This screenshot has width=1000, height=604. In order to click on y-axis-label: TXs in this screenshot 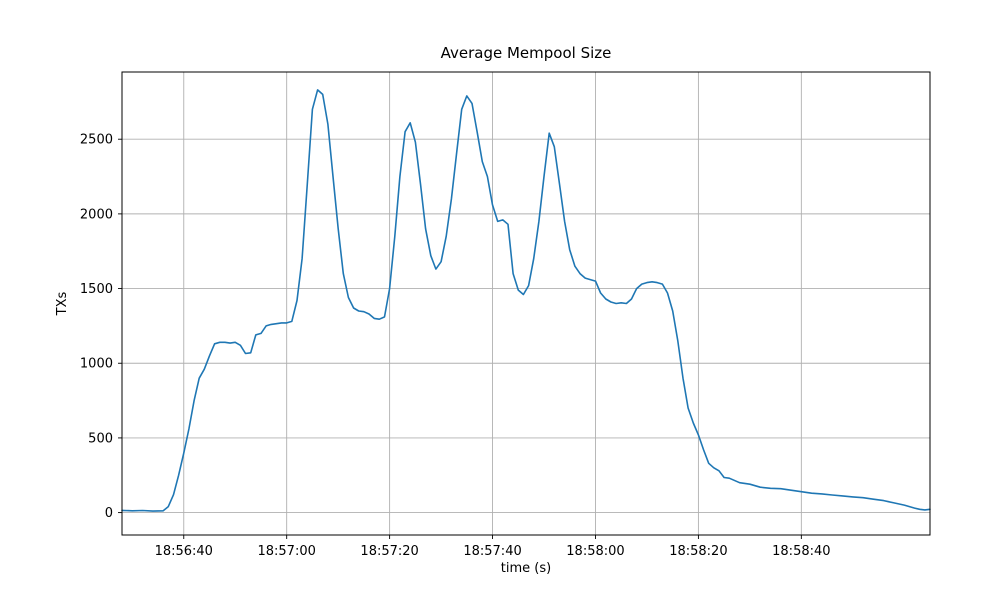, I will do `click(62, 303)`.